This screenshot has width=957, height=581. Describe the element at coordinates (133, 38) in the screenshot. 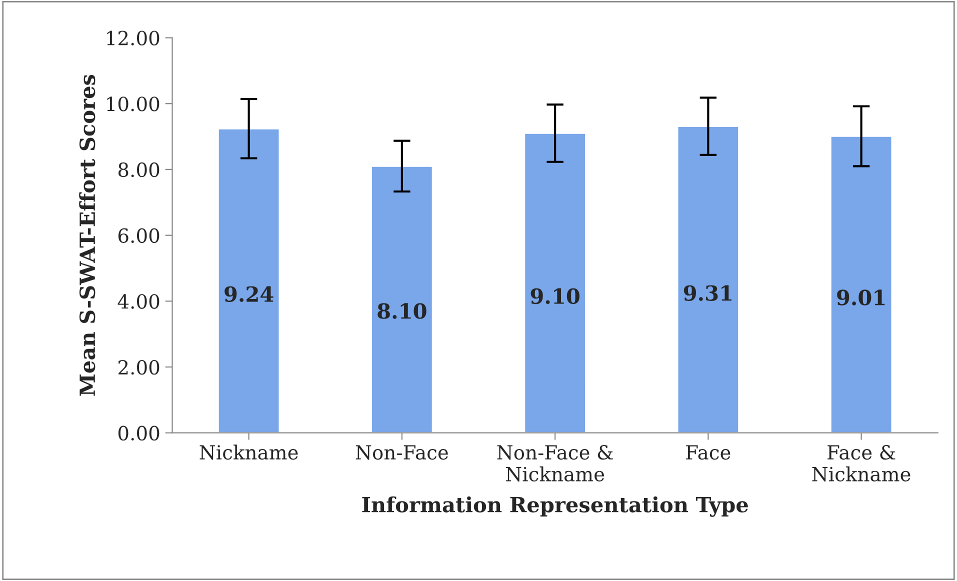

I see `y-tick-label: 12.00` at that location.